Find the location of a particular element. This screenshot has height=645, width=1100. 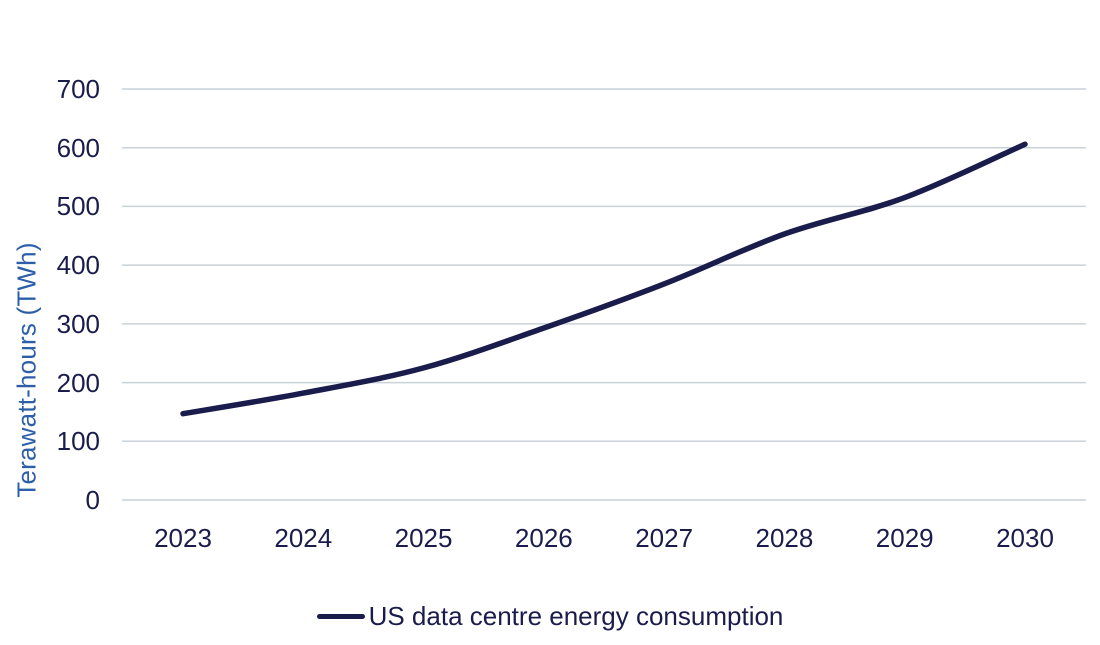

x-tick-label: 2027 is located at coordinates (664, 538).